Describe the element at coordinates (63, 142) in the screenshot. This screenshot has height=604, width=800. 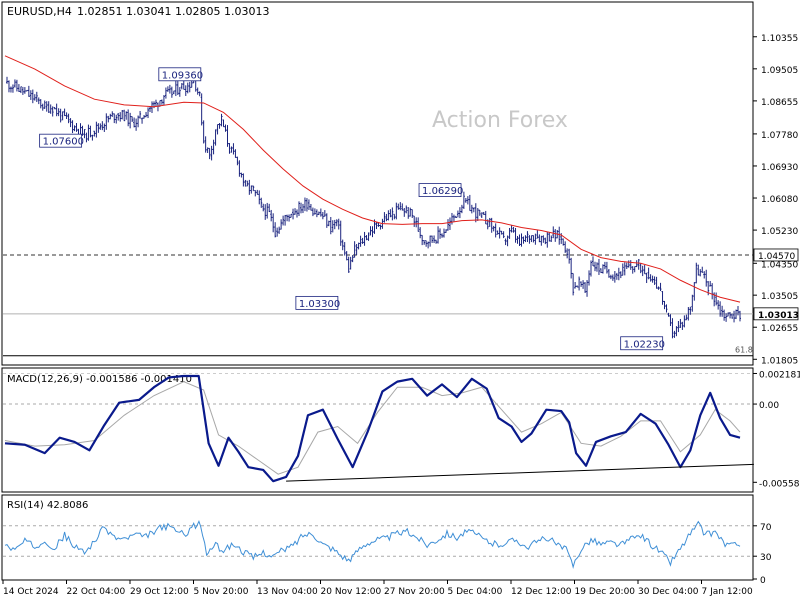
I see `price-annotation-label: 1.07600` at that location.